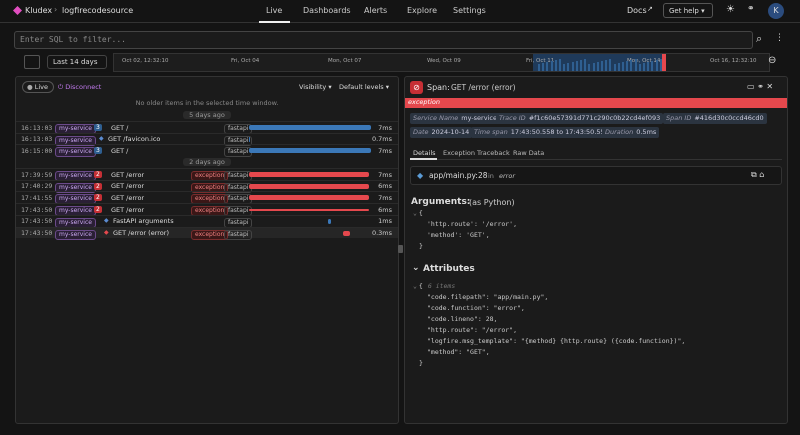 This screenshot has width=800, height=435. Describe the element at coordinates (650, 9) in the screenshot. I see `external-icon: ↗` at that location.